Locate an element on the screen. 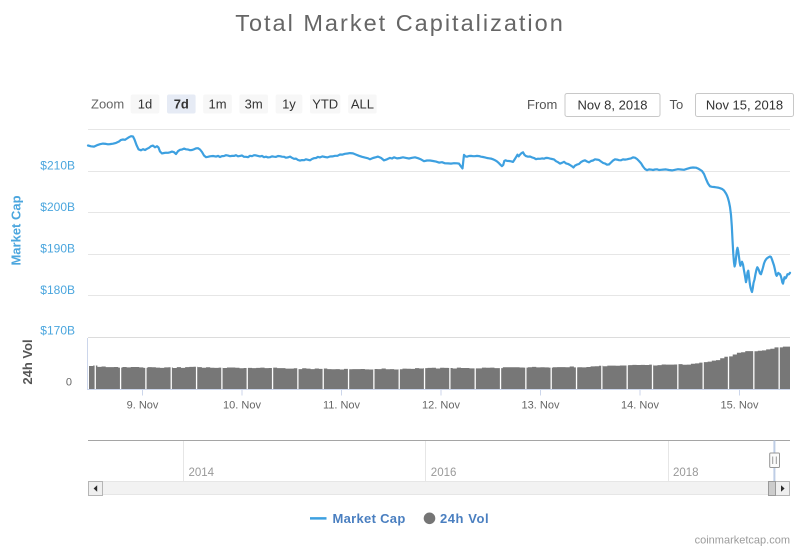  svg-text: YTD is located at coordinates (325, 104).